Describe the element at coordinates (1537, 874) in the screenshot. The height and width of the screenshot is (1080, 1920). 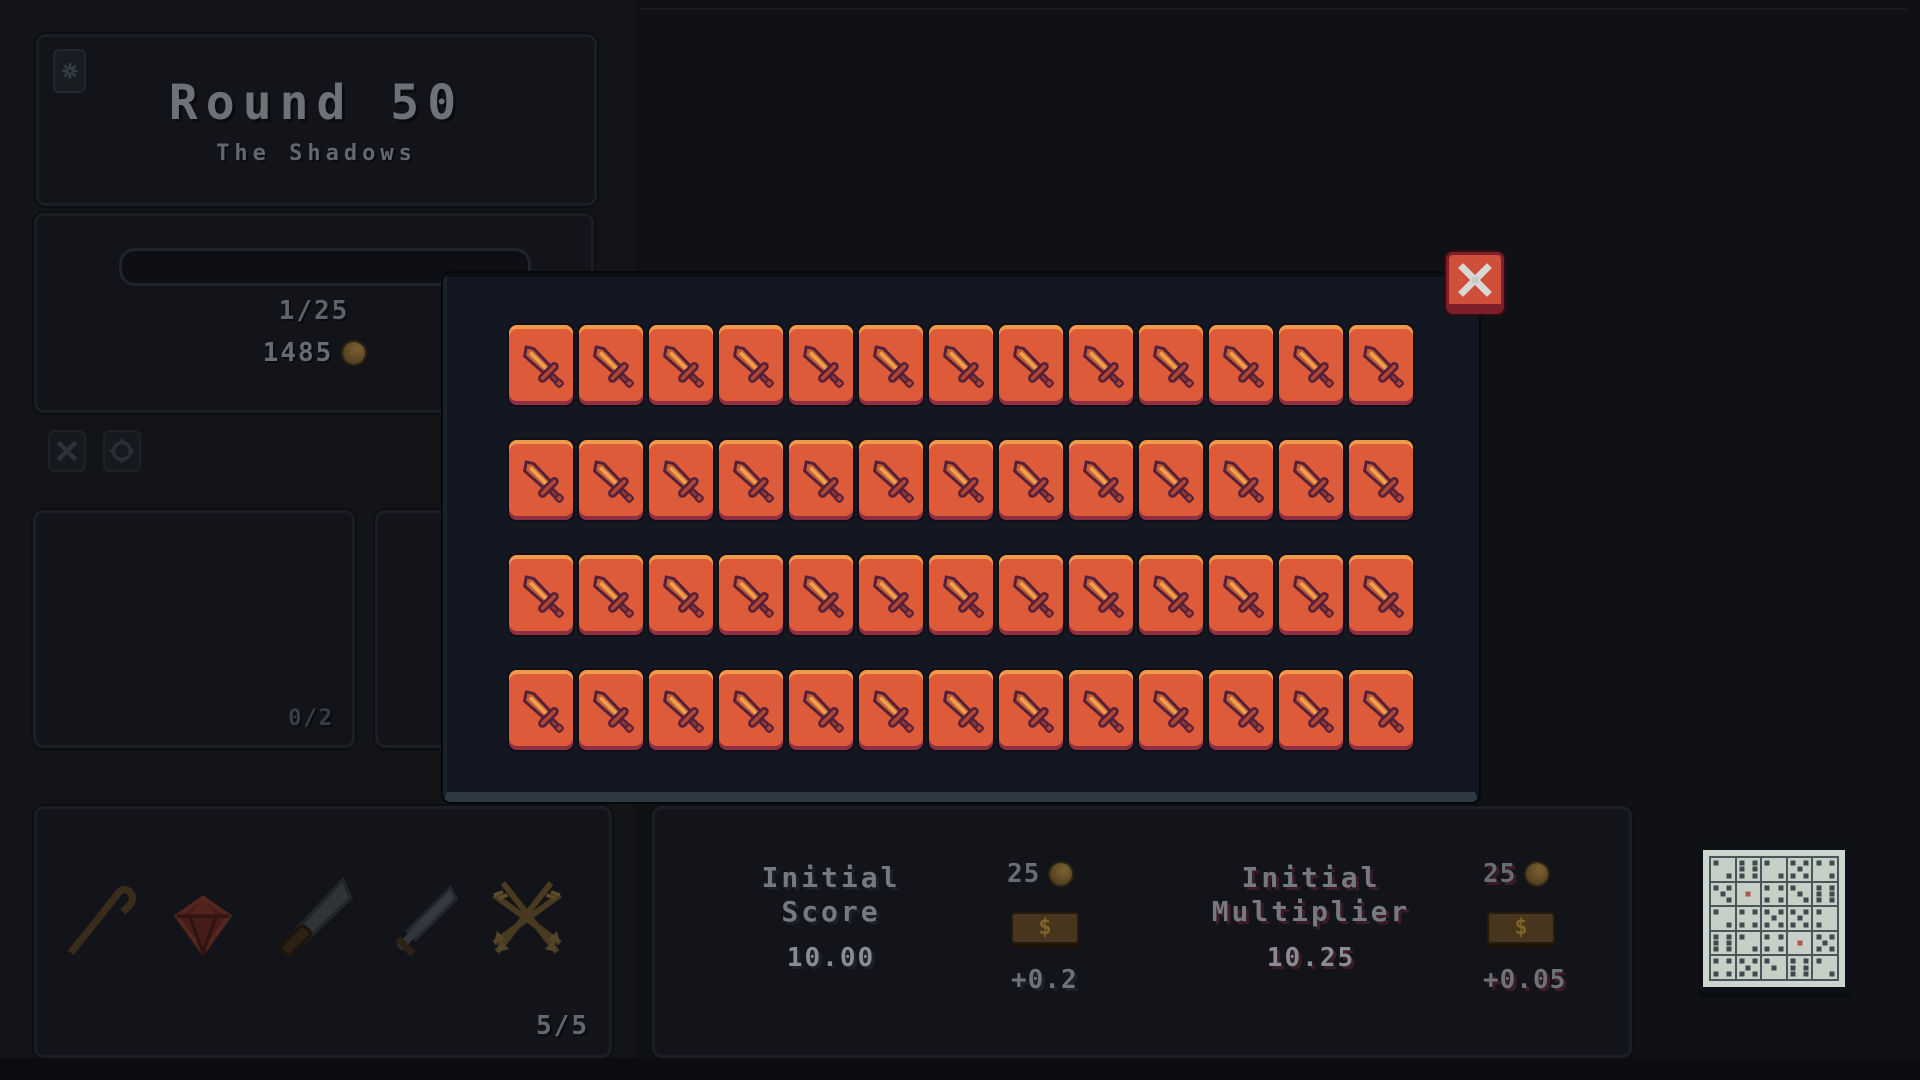
I see `coin-icon` at that location.